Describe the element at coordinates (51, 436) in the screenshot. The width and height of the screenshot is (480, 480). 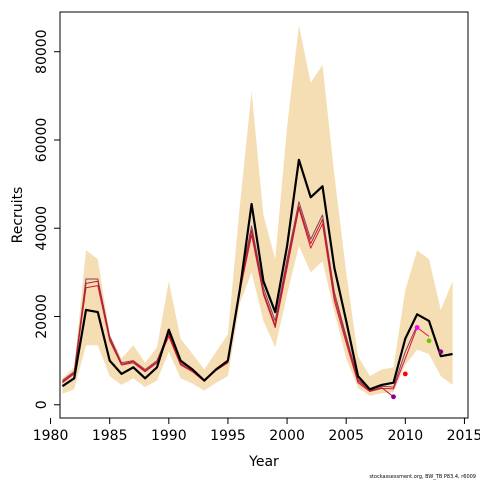
I see `x-tick-label: 1980` at that location.